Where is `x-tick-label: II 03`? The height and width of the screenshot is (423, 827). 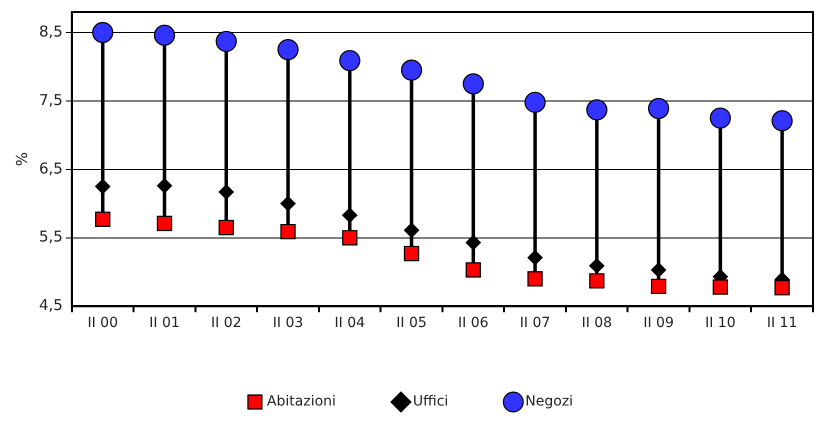
x-tick-label: II 03 is located at coordinates (288, 323).